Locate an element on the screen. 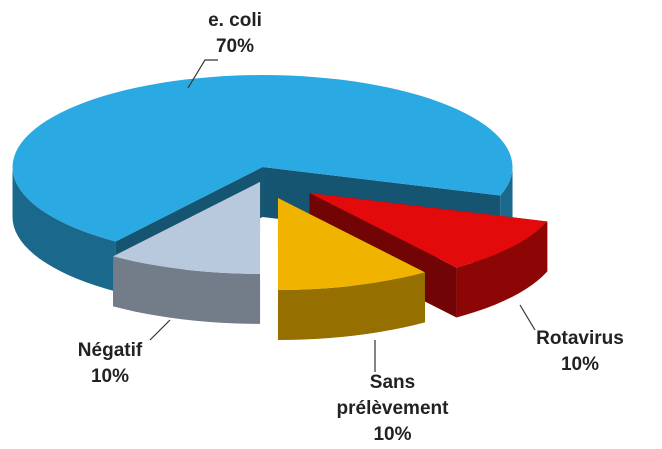  category-label: Rotavirus is located at coordinates (580, 338).